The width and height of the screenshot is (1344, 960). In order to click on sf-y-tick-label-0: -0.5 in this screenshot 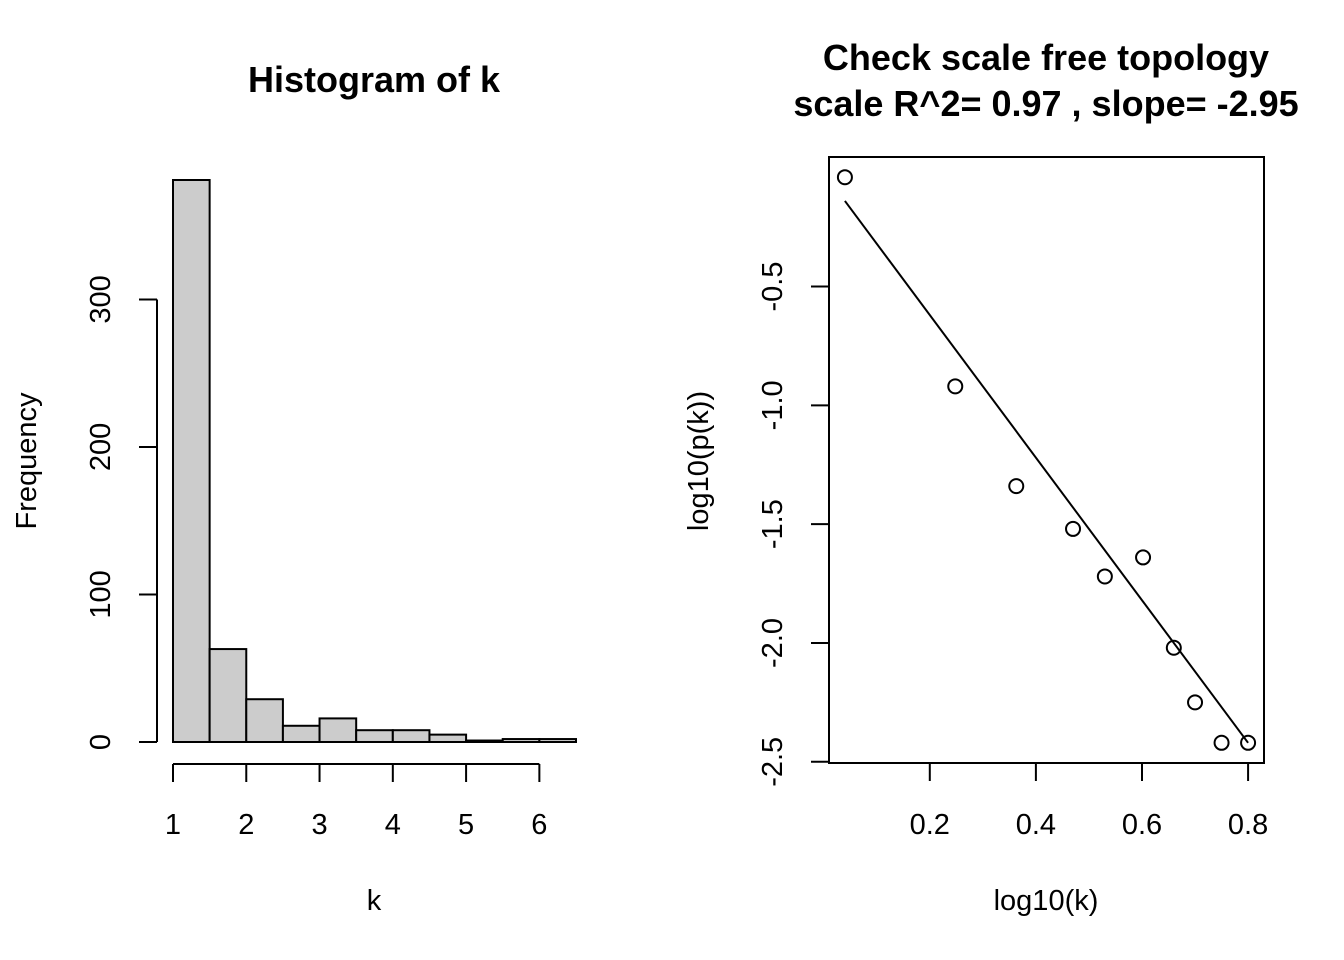, I will do `click(773, 287)`.